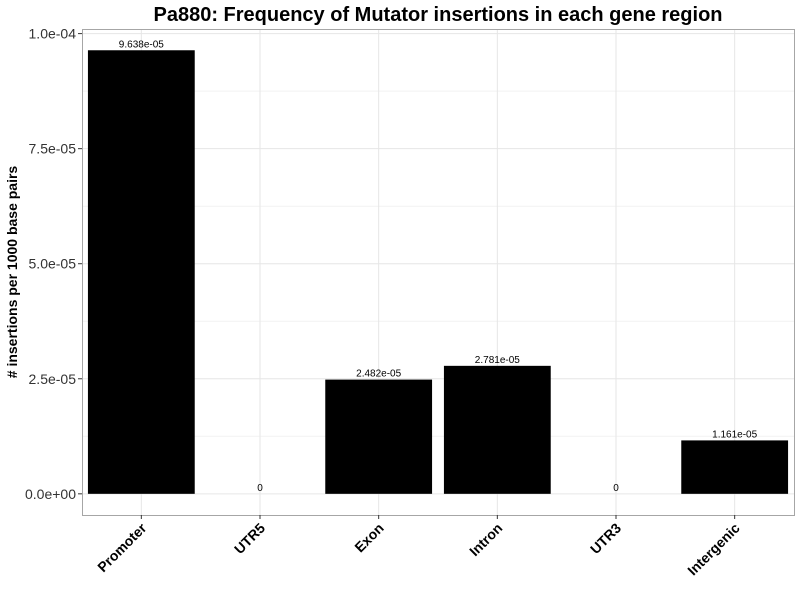  What do you see at coordinates (53, 34) in the screenshot?
I see `y-tick-label: 1.0e-04` at bounding box center [53, 34].